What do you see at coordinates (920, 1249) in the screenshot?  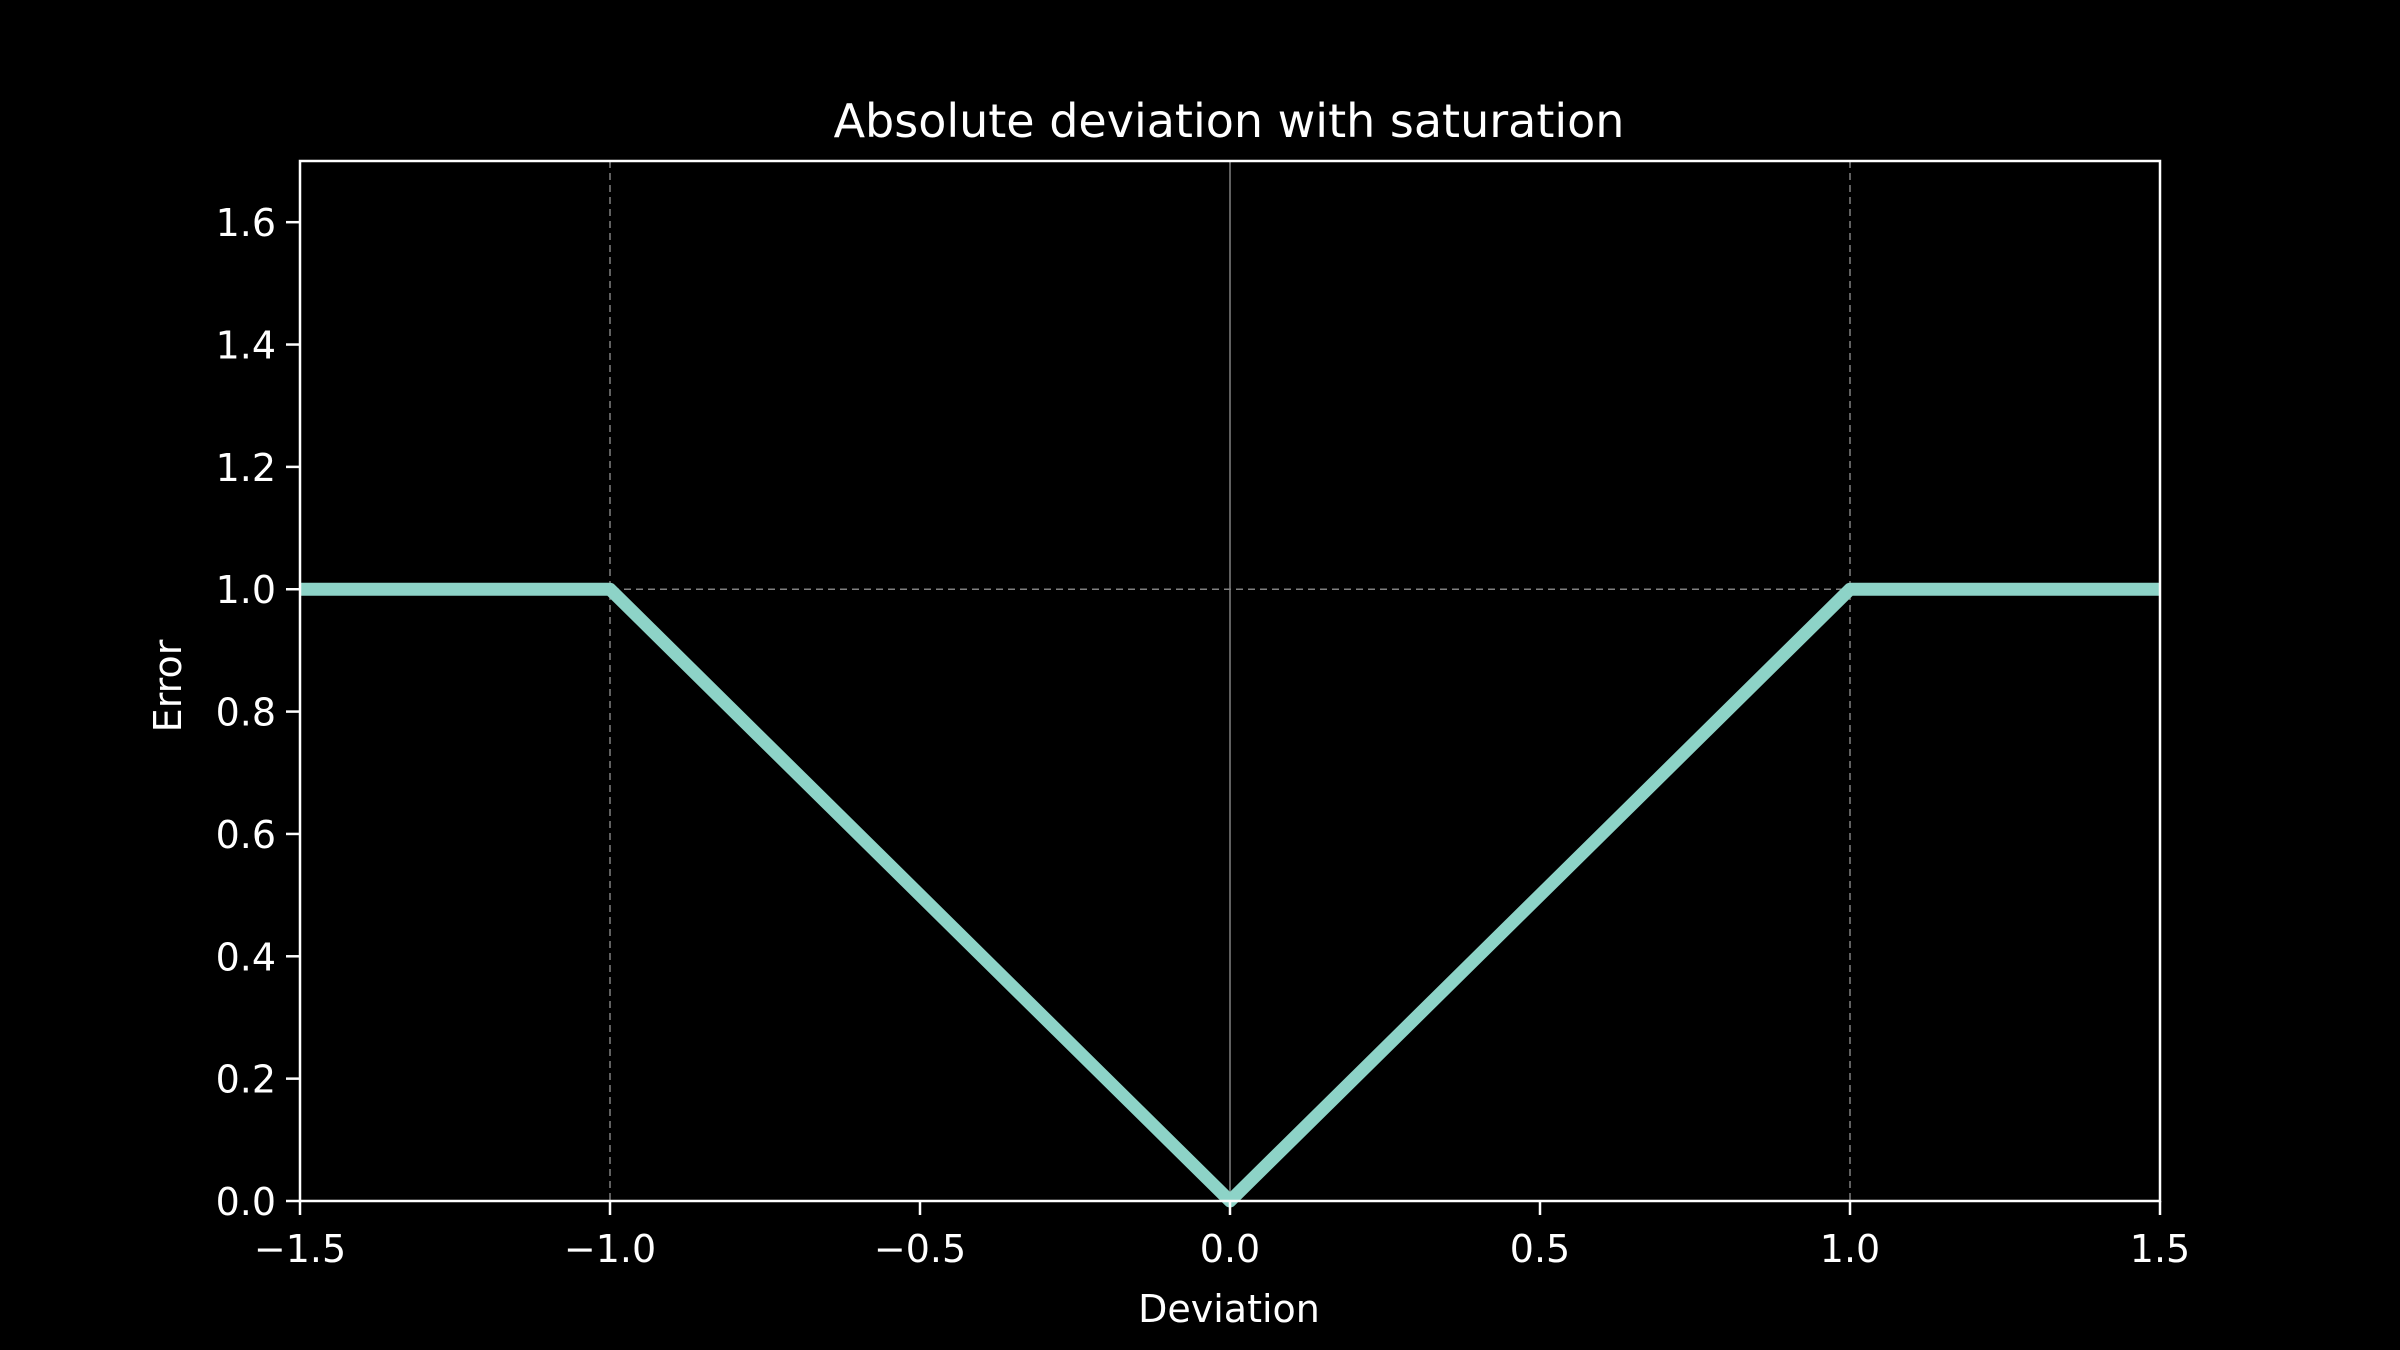 I see `x-tick-label: −0.5` at bounding box center [920, 1249].